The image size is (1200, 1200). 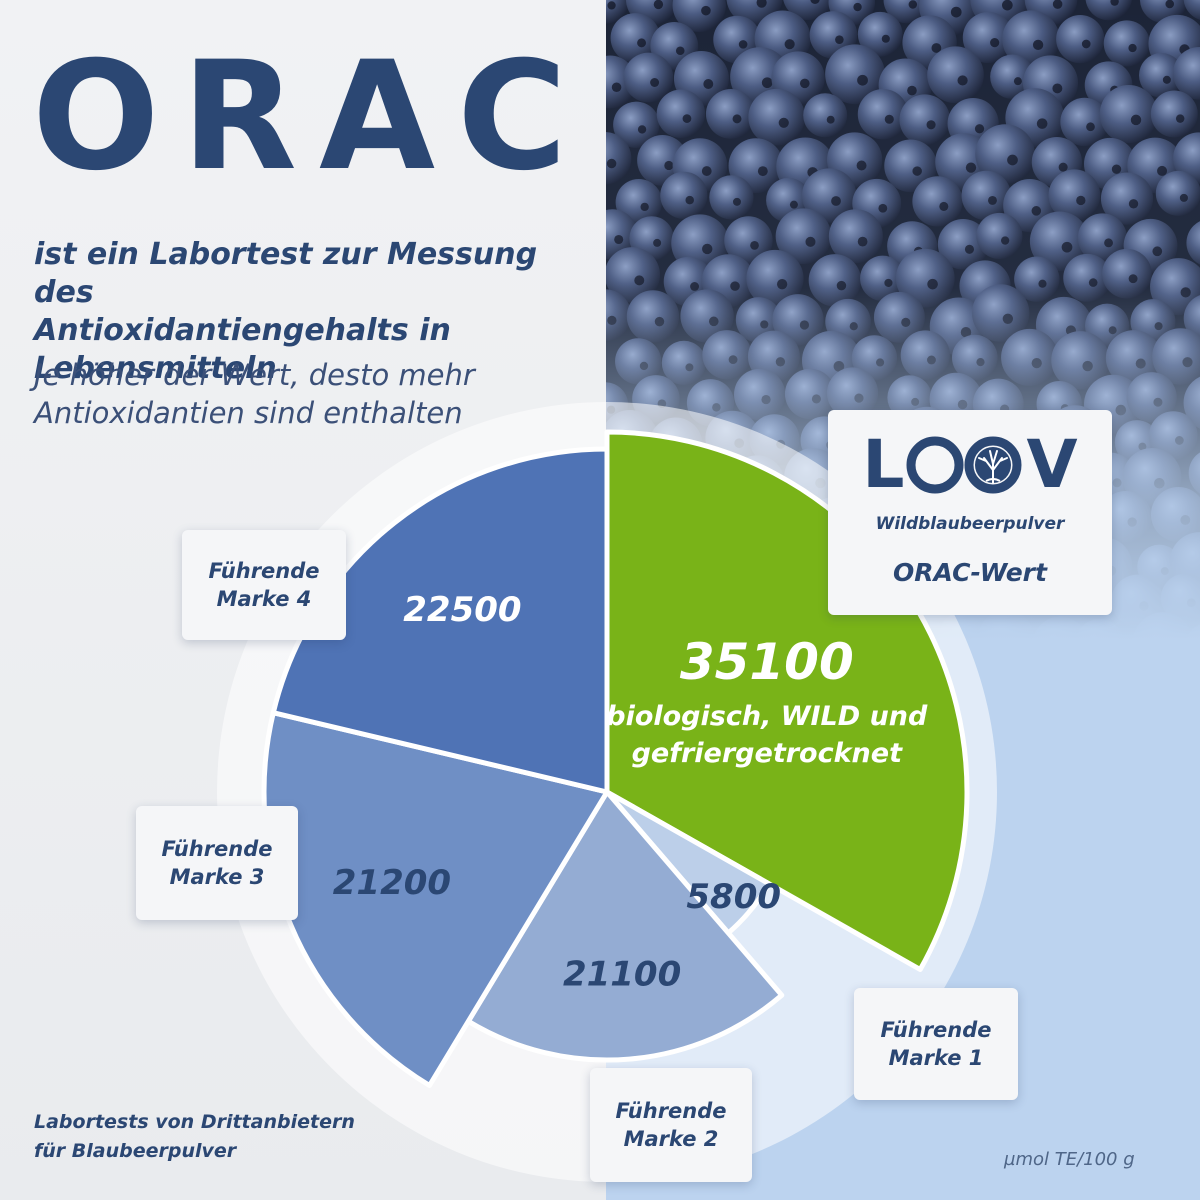 I want to click on intro-line: Antioxidantiengehalts in, so click(x=242, y=330).